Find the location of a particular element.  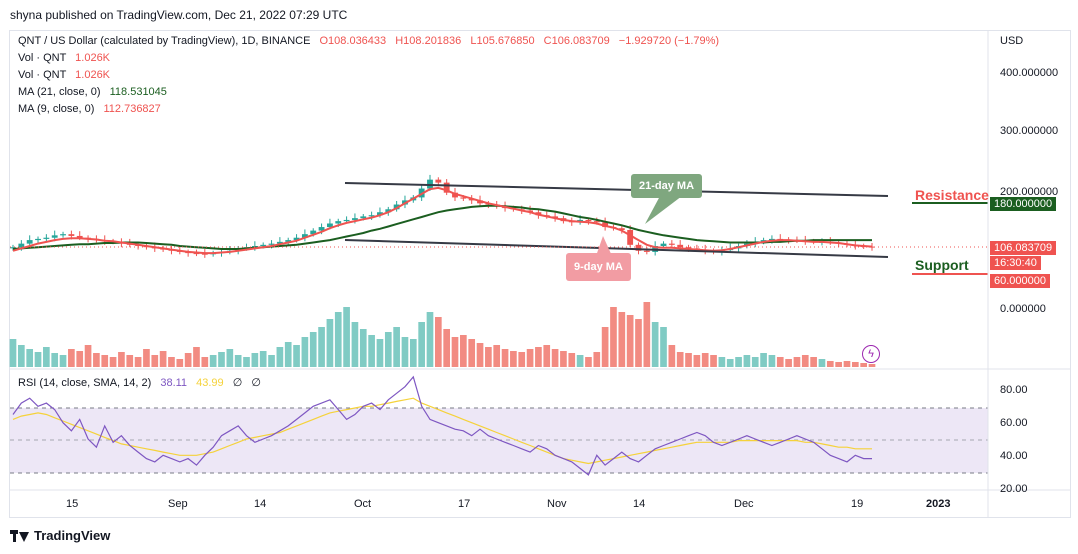

time-label-dec: Dec is located at coordinates (744, 504).